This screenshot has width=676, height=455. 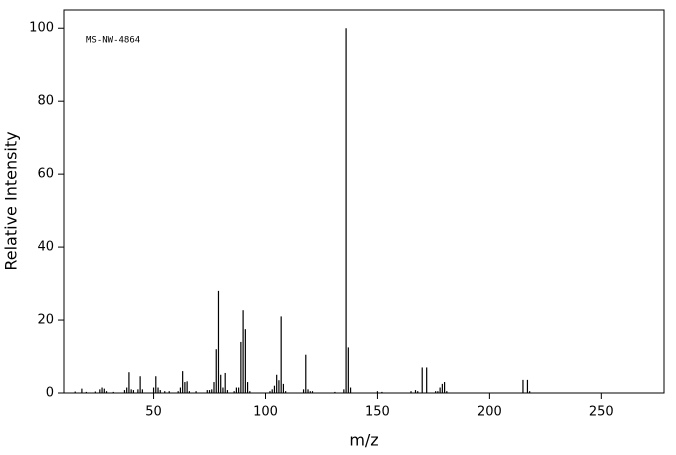 What do you see at coordinates (601, 412) in the screenshot?
I see `x-tick-label: 250` at bounding box center [601, 412].